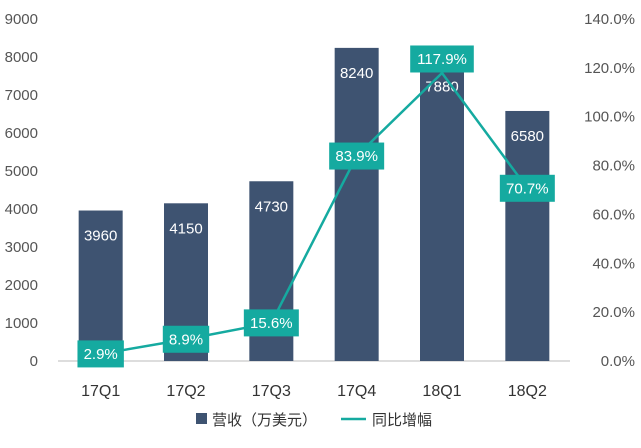 The image size is (641, 448). I want to click on bar-data-label: 4730, so click(271, 206).